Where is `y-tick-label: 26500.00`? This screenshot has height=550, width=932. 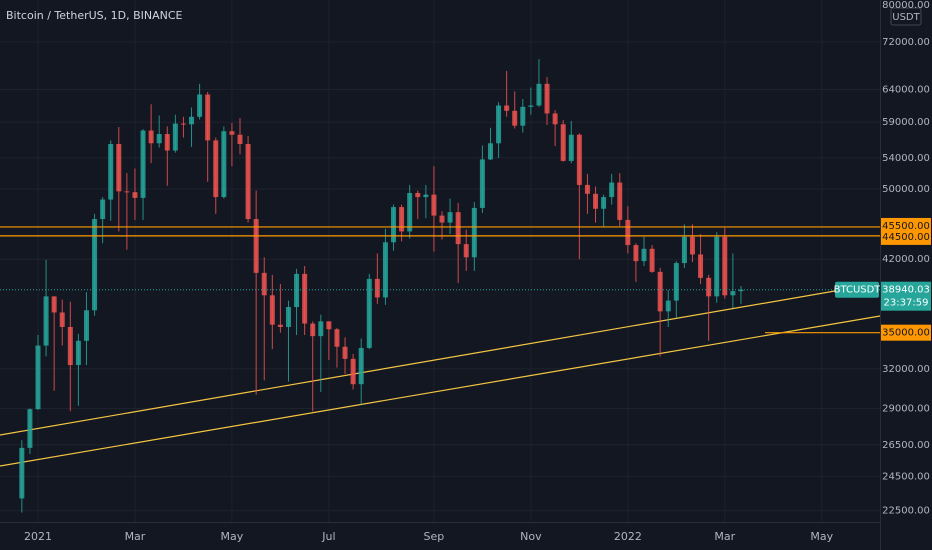 y-tick-label: 26500.00 is located at coordinates (906, 445).